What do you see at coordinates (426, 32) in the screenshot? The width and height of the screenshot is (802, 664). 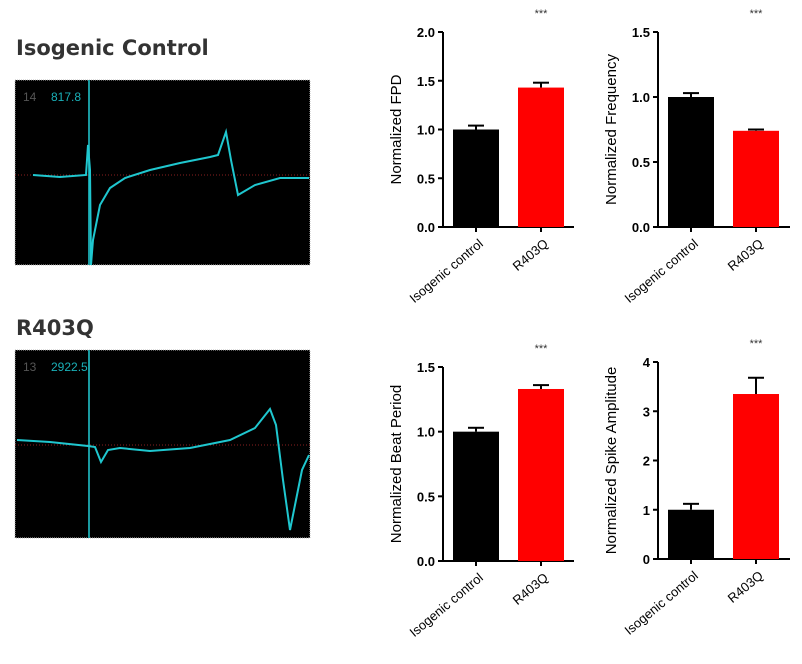 I see `y-tick-label: 2.0` at bounding box center [426, 32].